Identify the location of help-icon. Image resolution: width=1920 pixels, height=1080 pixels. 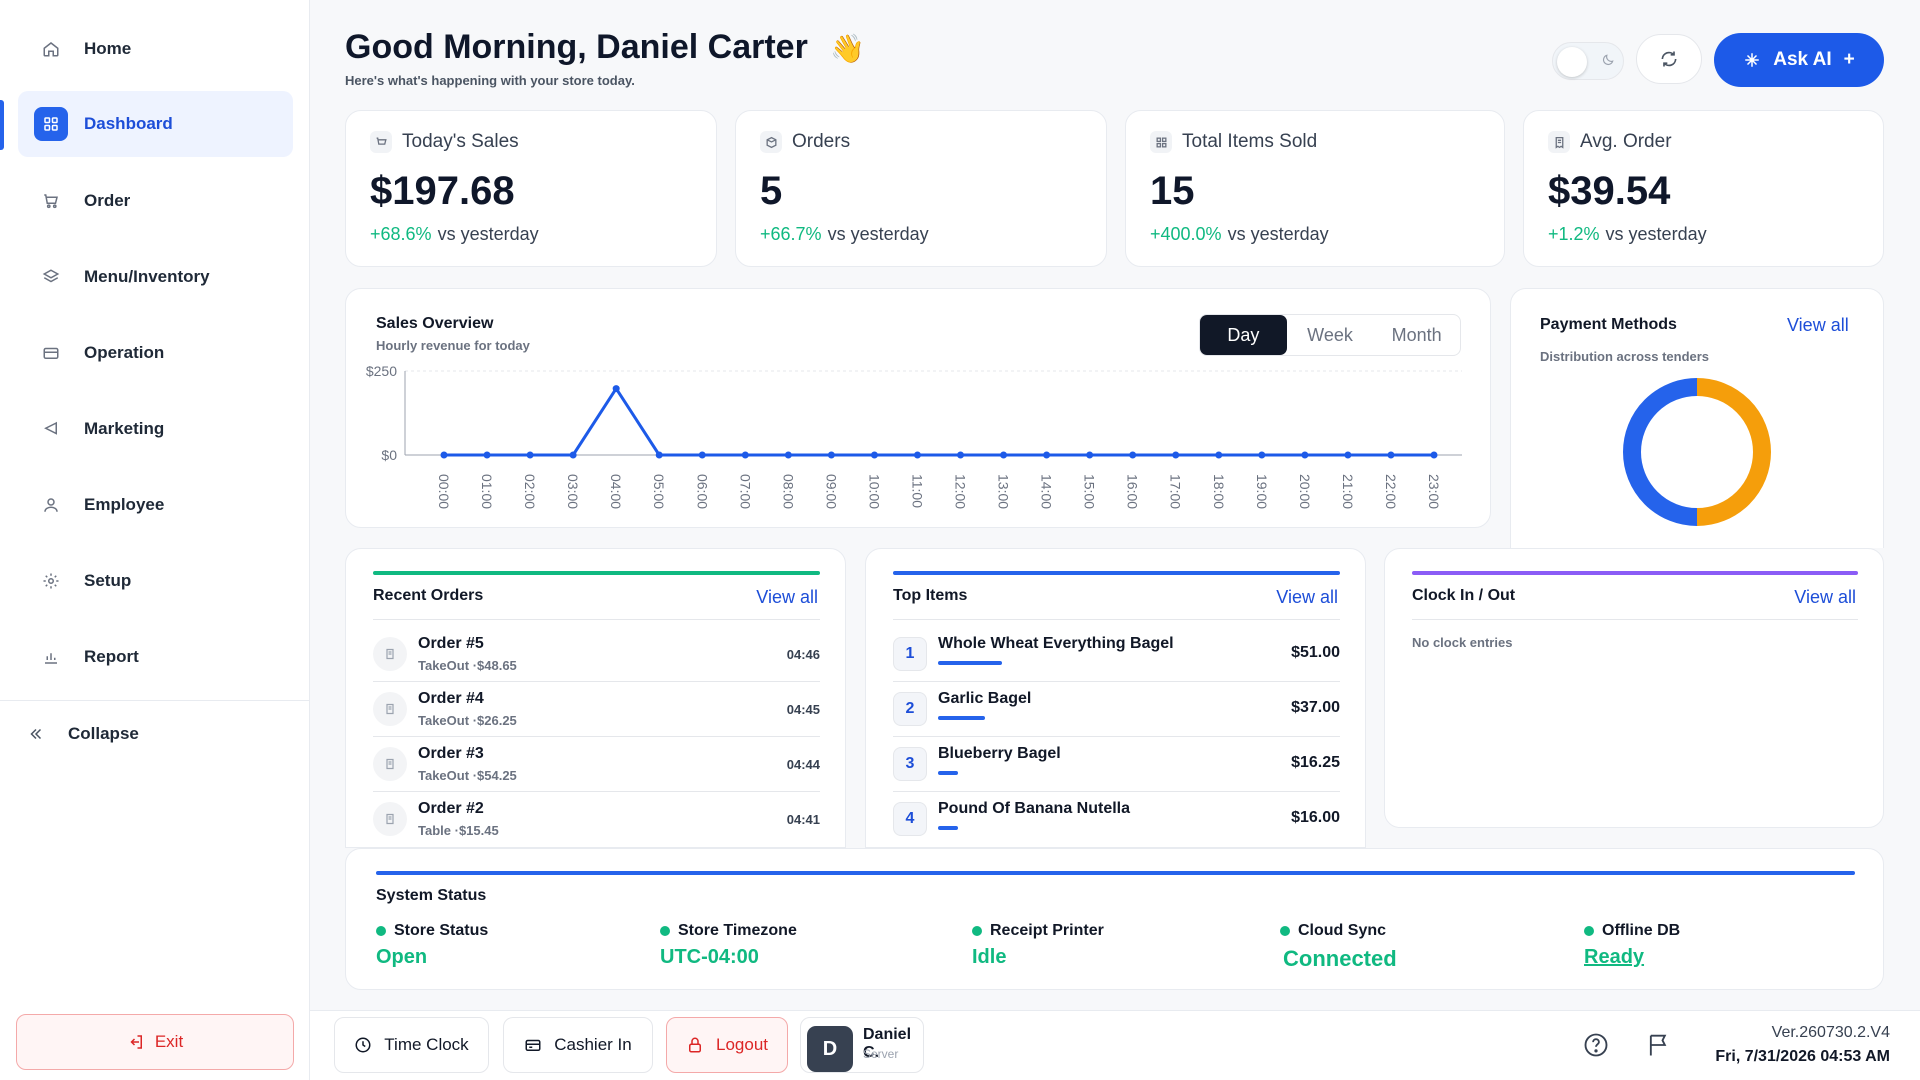
(1597, 1046).